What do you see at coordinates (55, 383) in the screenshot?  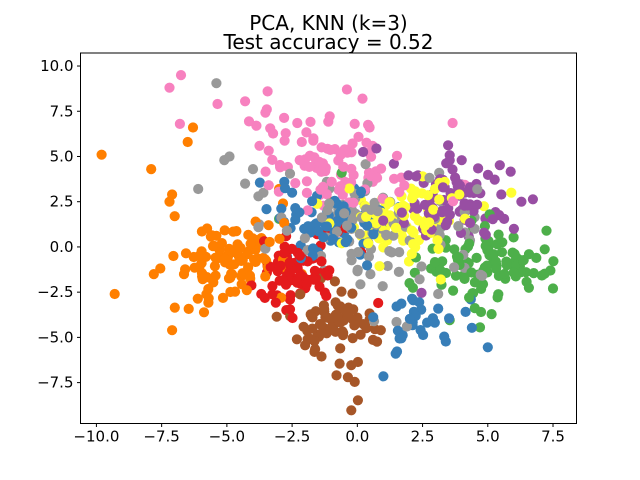 I see `y-tick-label: −7.5` at bounding box center [55, 383].